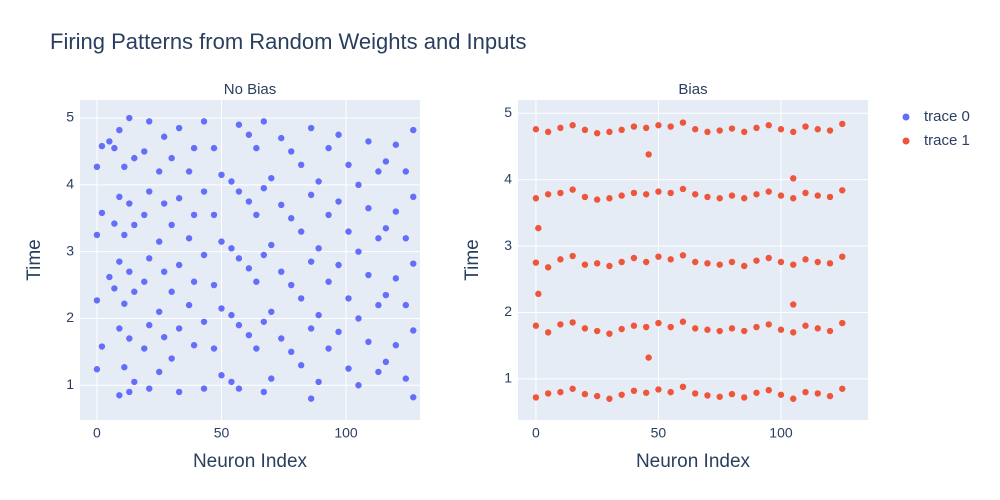  Describe the element at coordinates (508, 178) in the screenshot. I see `y-tick-label: 4` at that location.